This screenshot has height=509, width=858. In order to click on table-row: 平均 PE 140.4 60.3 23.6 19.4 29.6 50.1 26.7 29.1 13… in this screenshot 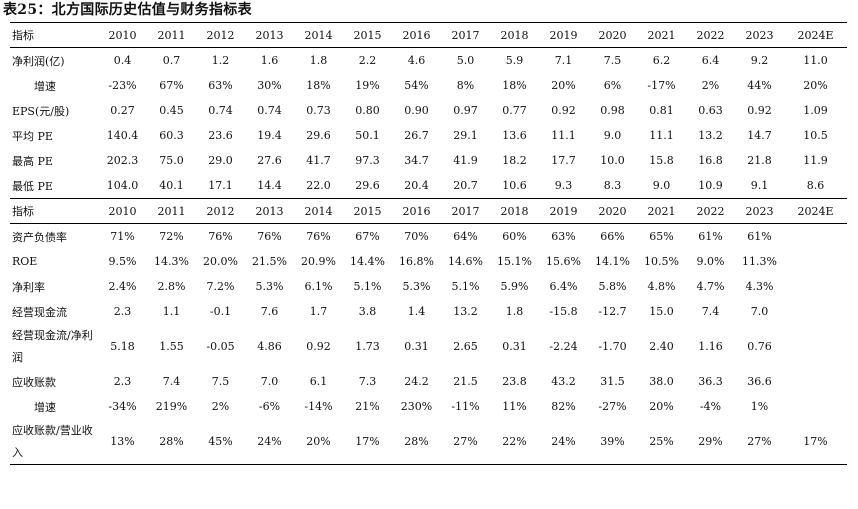, I will do `click(428, 135)`.